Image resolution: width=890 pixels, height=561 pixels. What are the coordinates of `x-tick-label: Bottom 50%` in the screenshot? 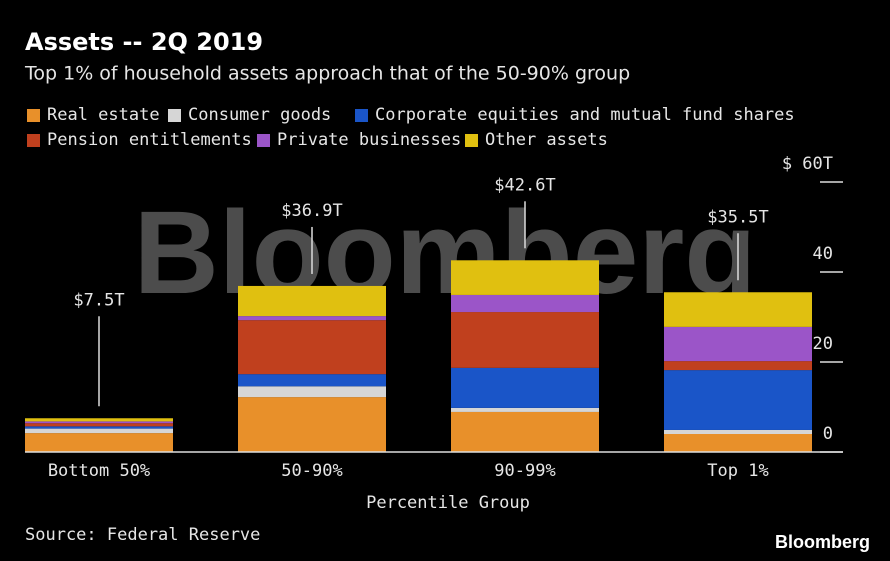 It's located at (99, 471).